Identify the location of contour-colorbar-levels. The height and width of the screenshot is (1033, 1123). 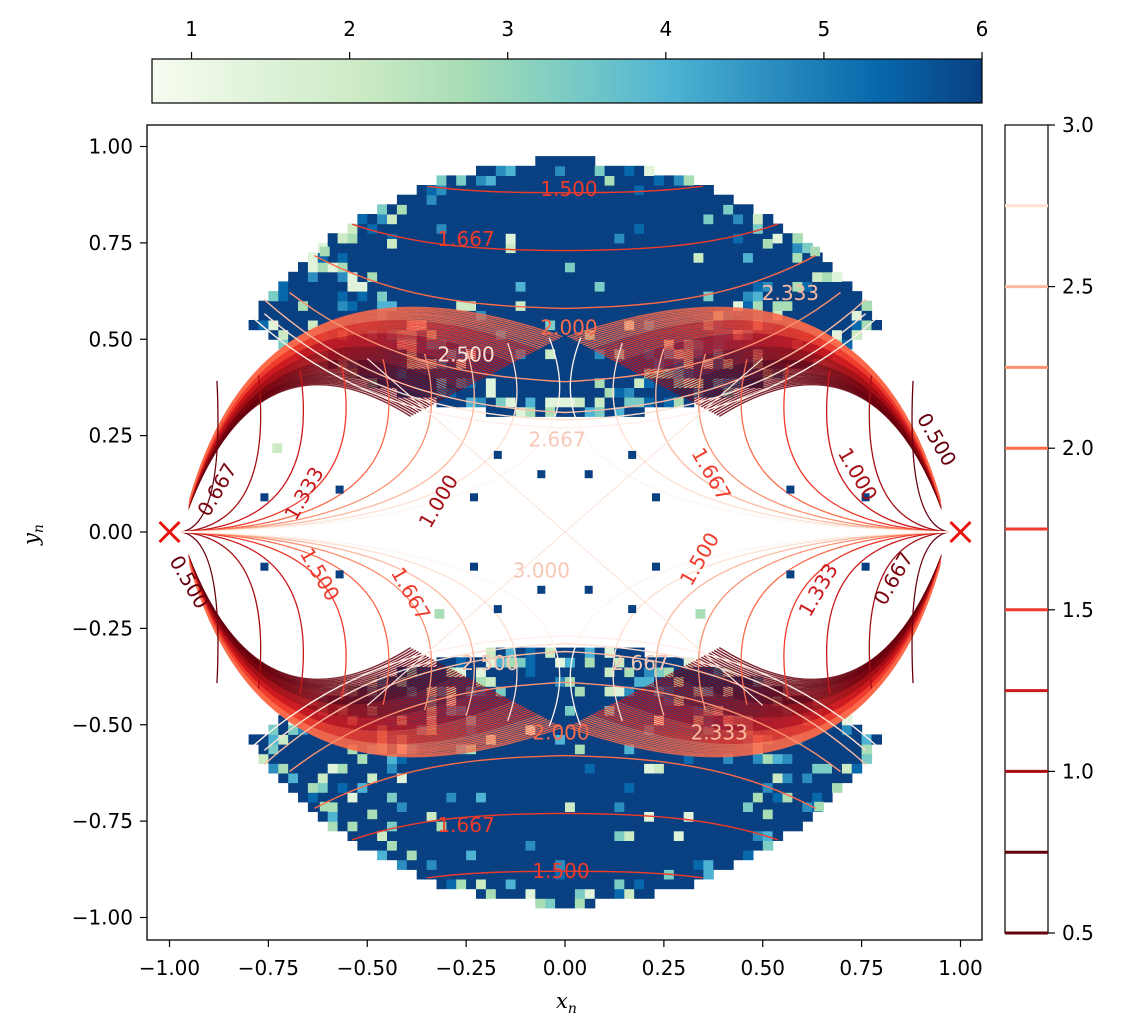
(1026, 569).